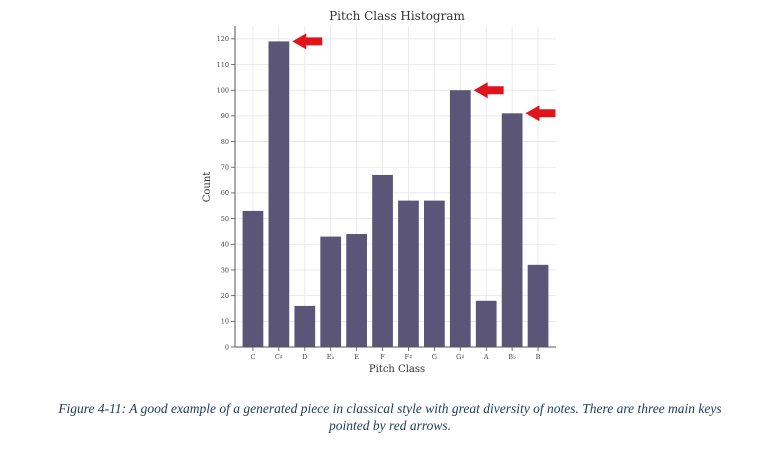 This screenshot has height=452, width=780. I want to click on x-tick-label: G♯, so click(460, 357).